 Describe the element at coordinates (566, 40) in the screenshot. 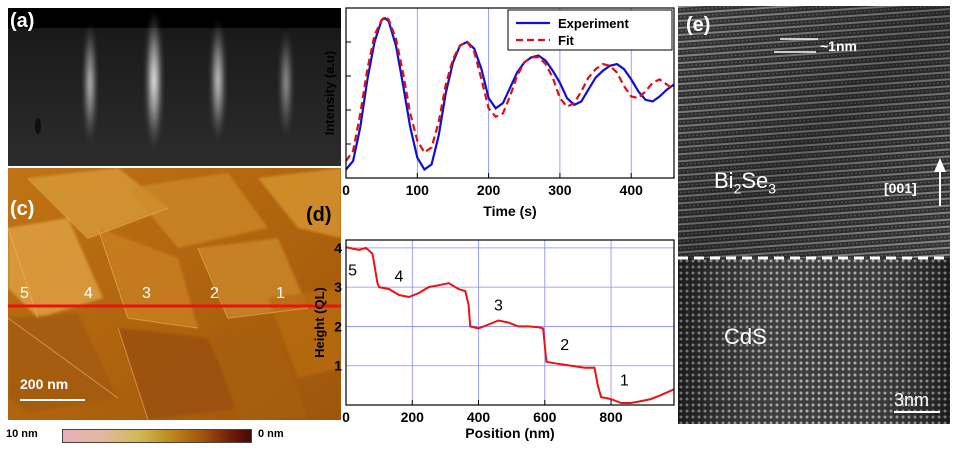

I see `chart-b-legend-label: Fit` at that location.